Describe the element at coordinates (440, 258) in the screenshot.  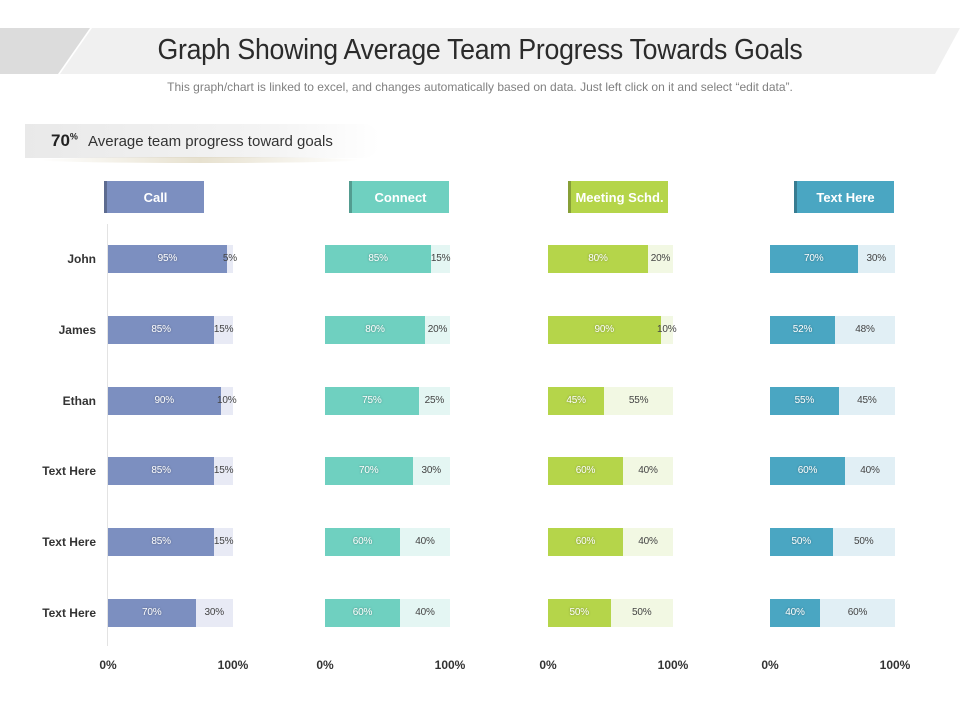
I see `remaining-label-connect-0: 15%` at that location.